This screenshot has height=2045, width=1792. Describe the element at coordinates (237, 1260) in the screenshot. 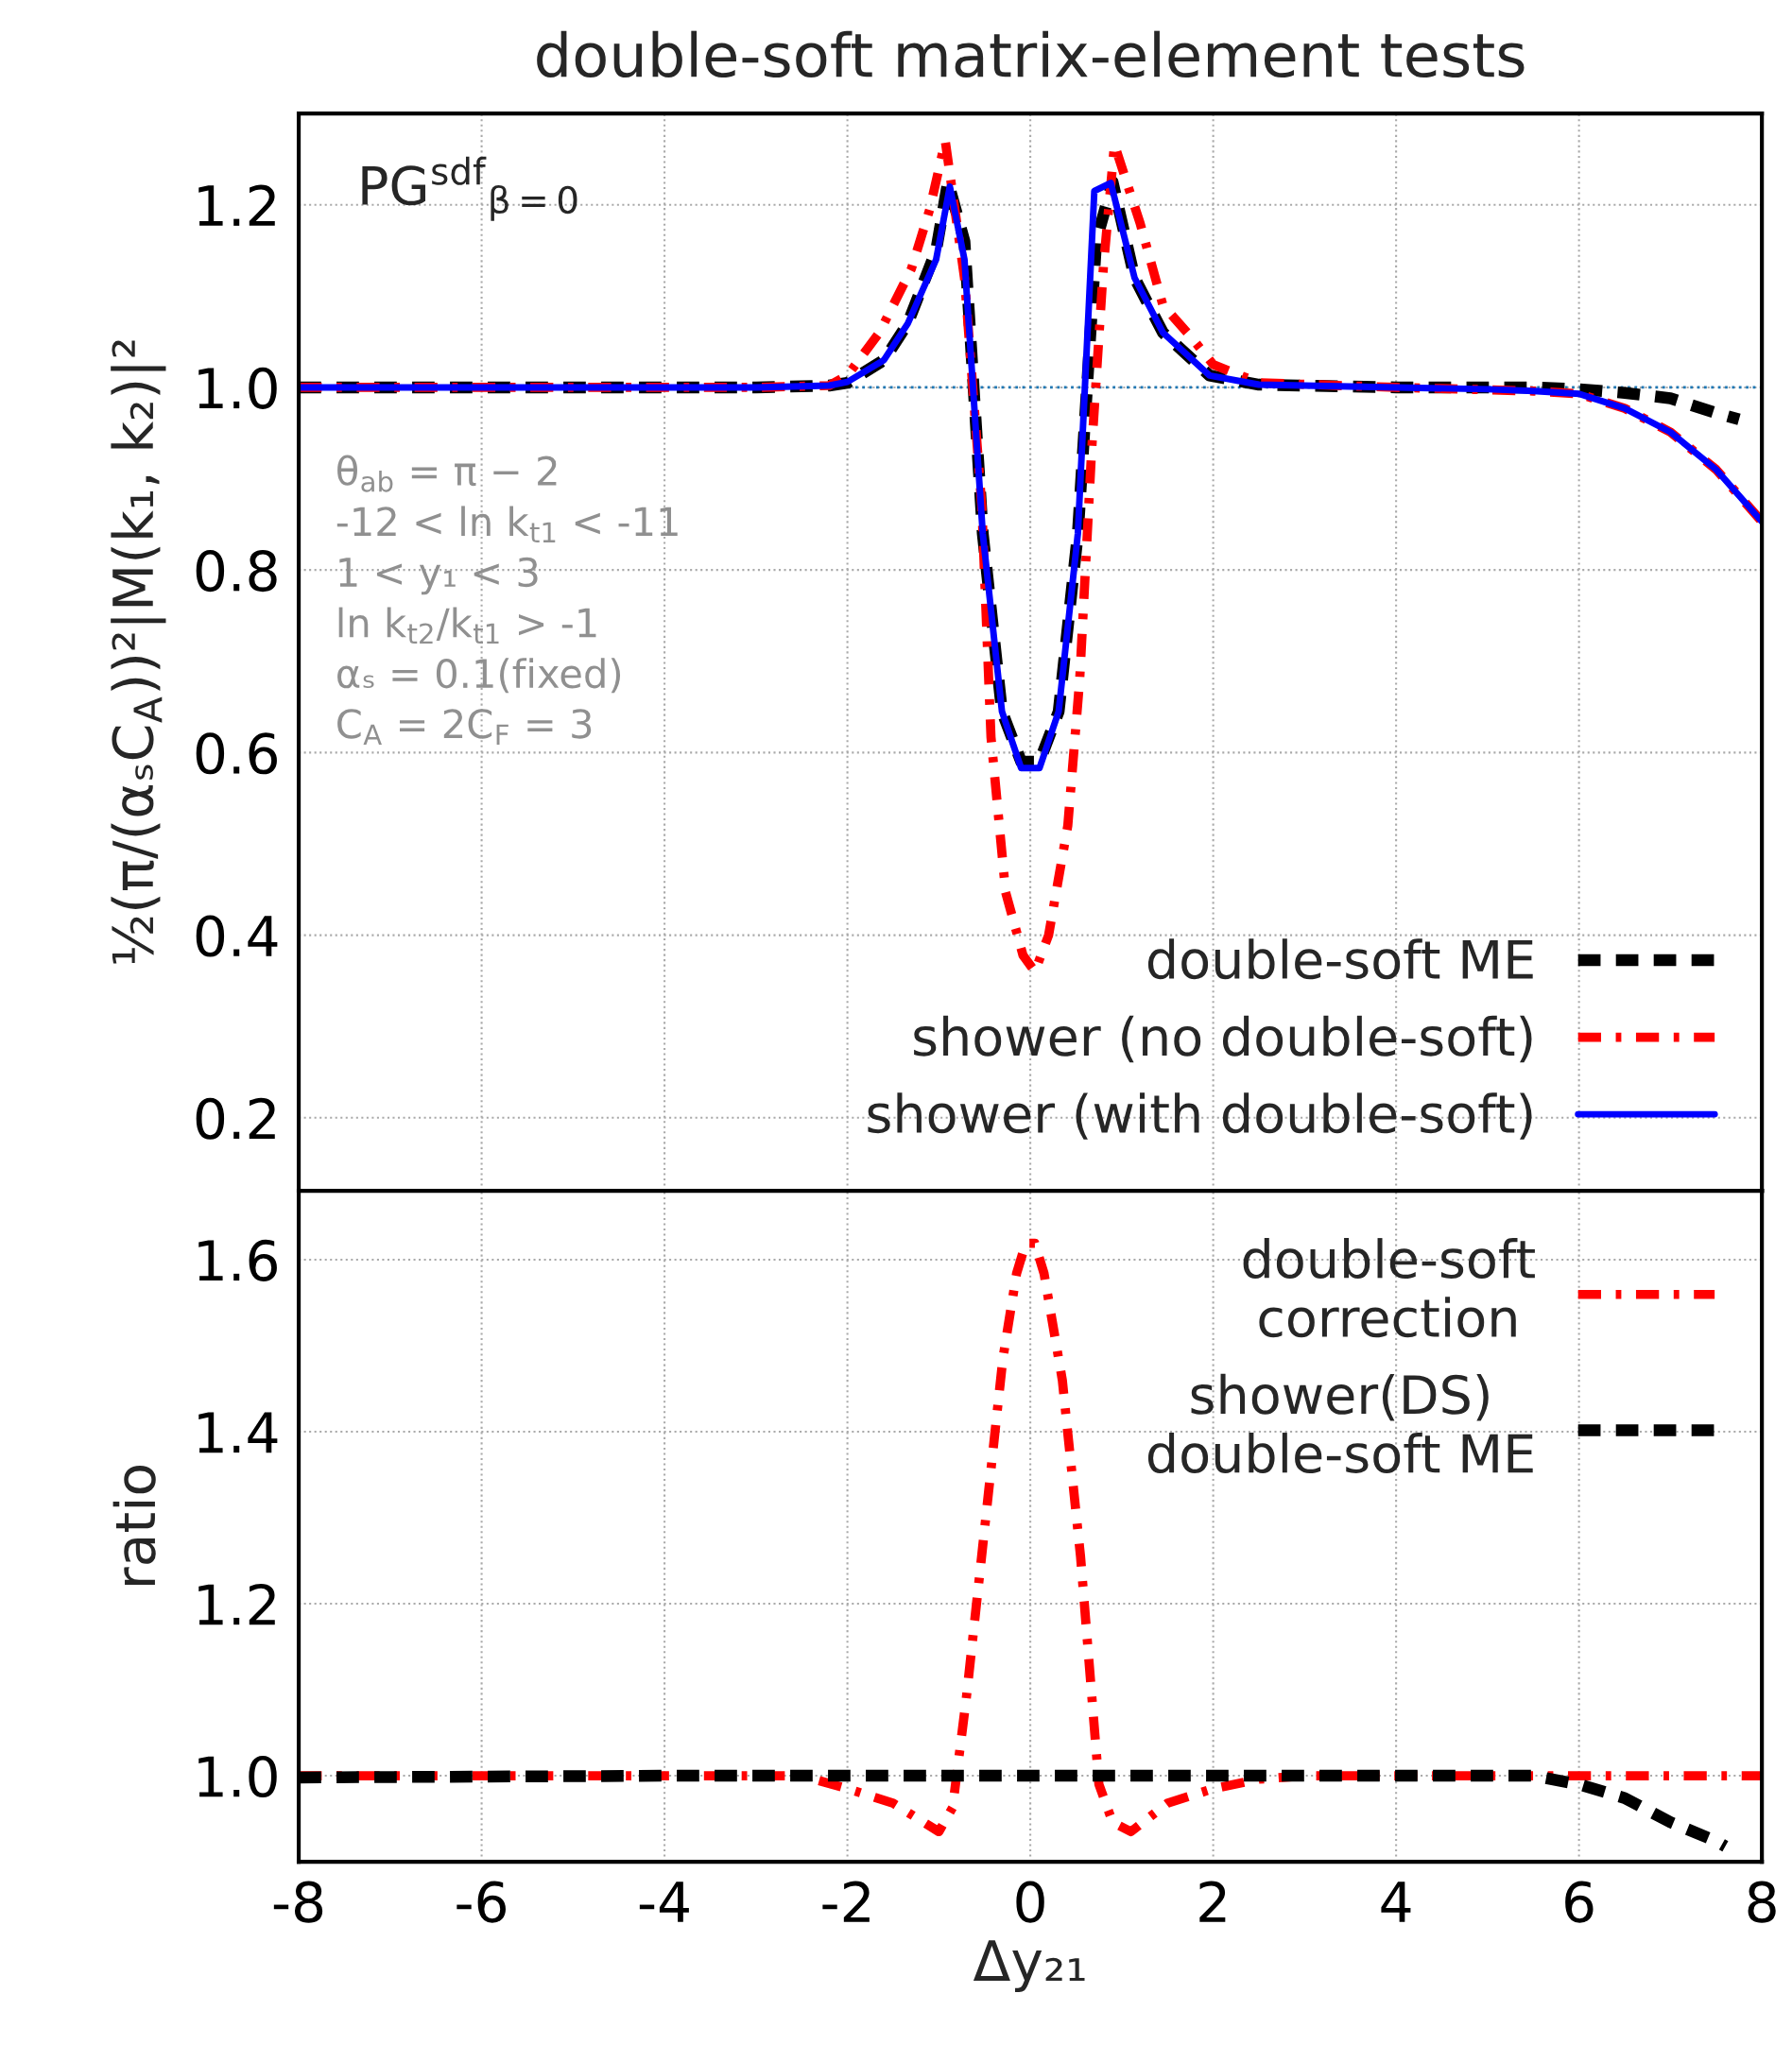

I see `y-tick-label: 1.6` at that location.